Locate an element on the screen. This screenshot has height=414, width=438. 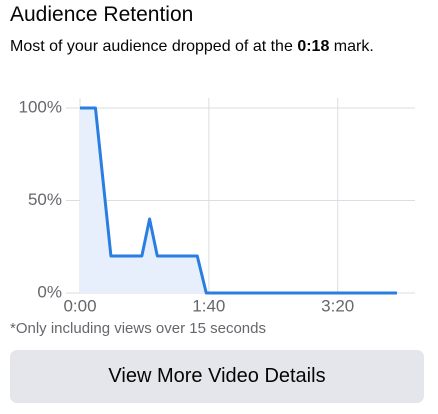
title: Audience Retention is located at coordinates (102, 14).